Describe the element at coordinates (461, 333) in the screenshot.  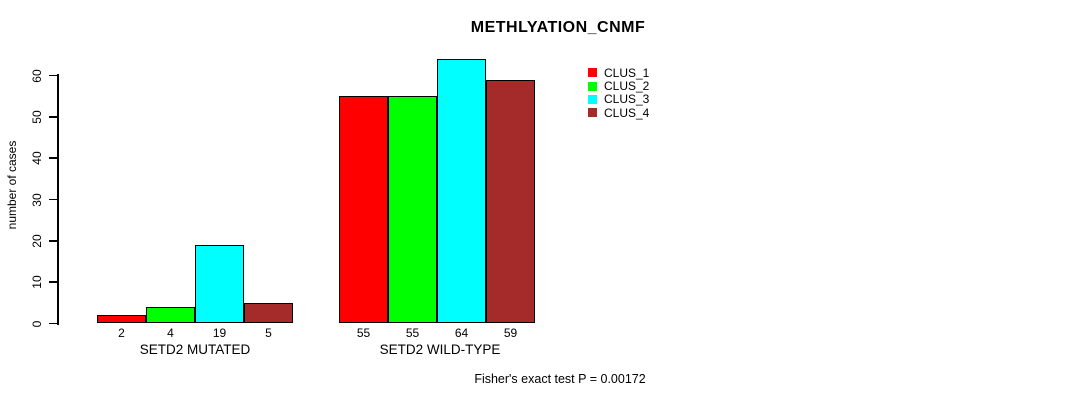
I see `bar-value-label: 64` at that location.